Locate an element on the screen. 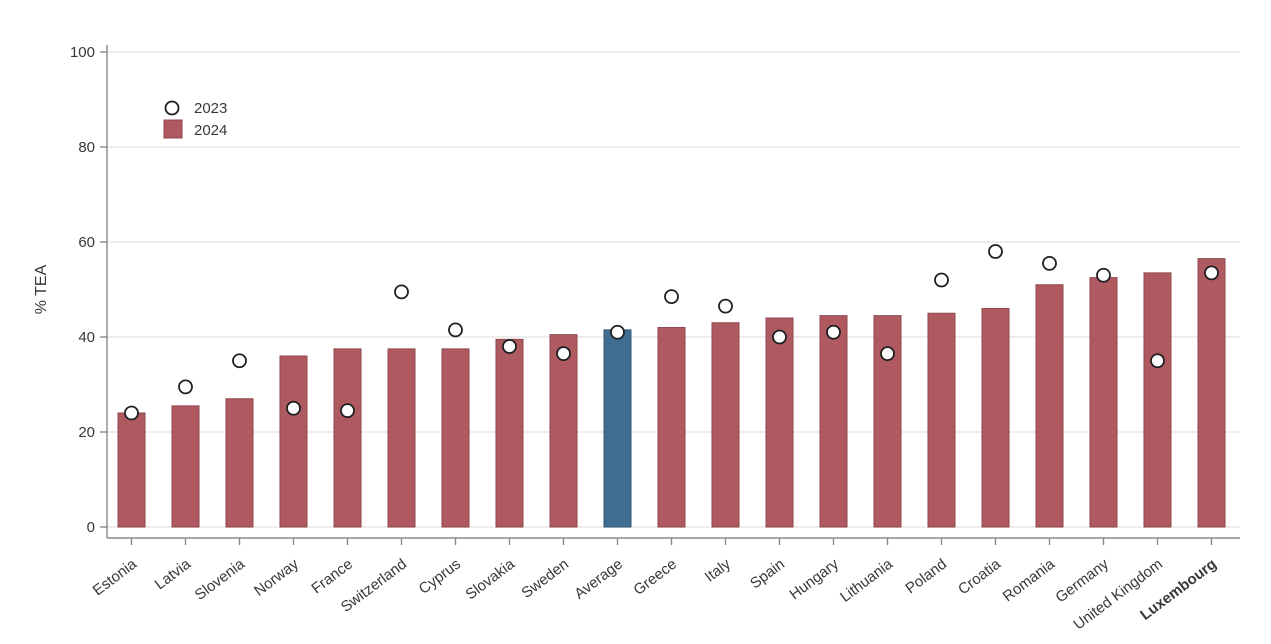 Image resolution: width=1271 pixels, height=644 pixels. x-axis-label-france: France is located at coordinates (332, 577).